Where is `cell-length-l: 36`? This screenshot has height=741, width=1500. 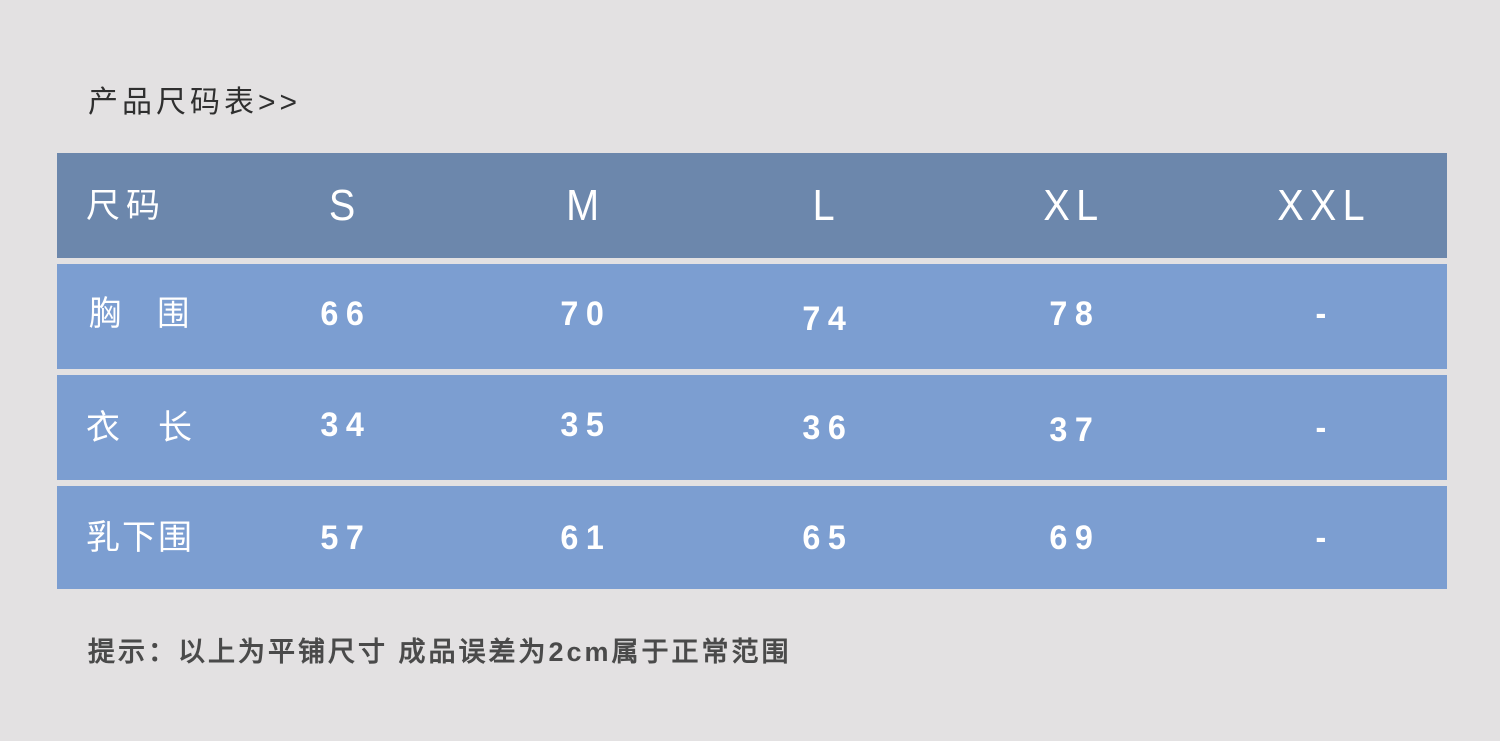 cell-length-l: 36 is located at coordinates (823, 427).